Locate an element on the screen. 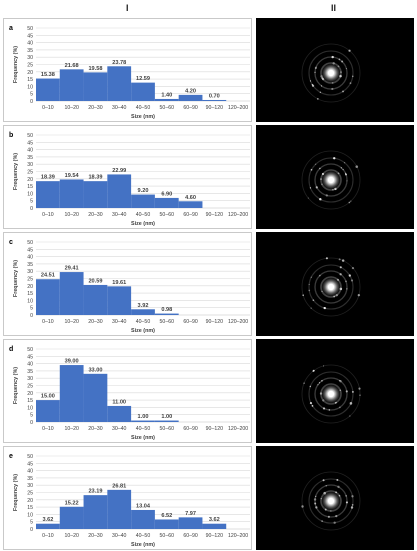  data-label: 0.98 is located at coordinates (166, 310).